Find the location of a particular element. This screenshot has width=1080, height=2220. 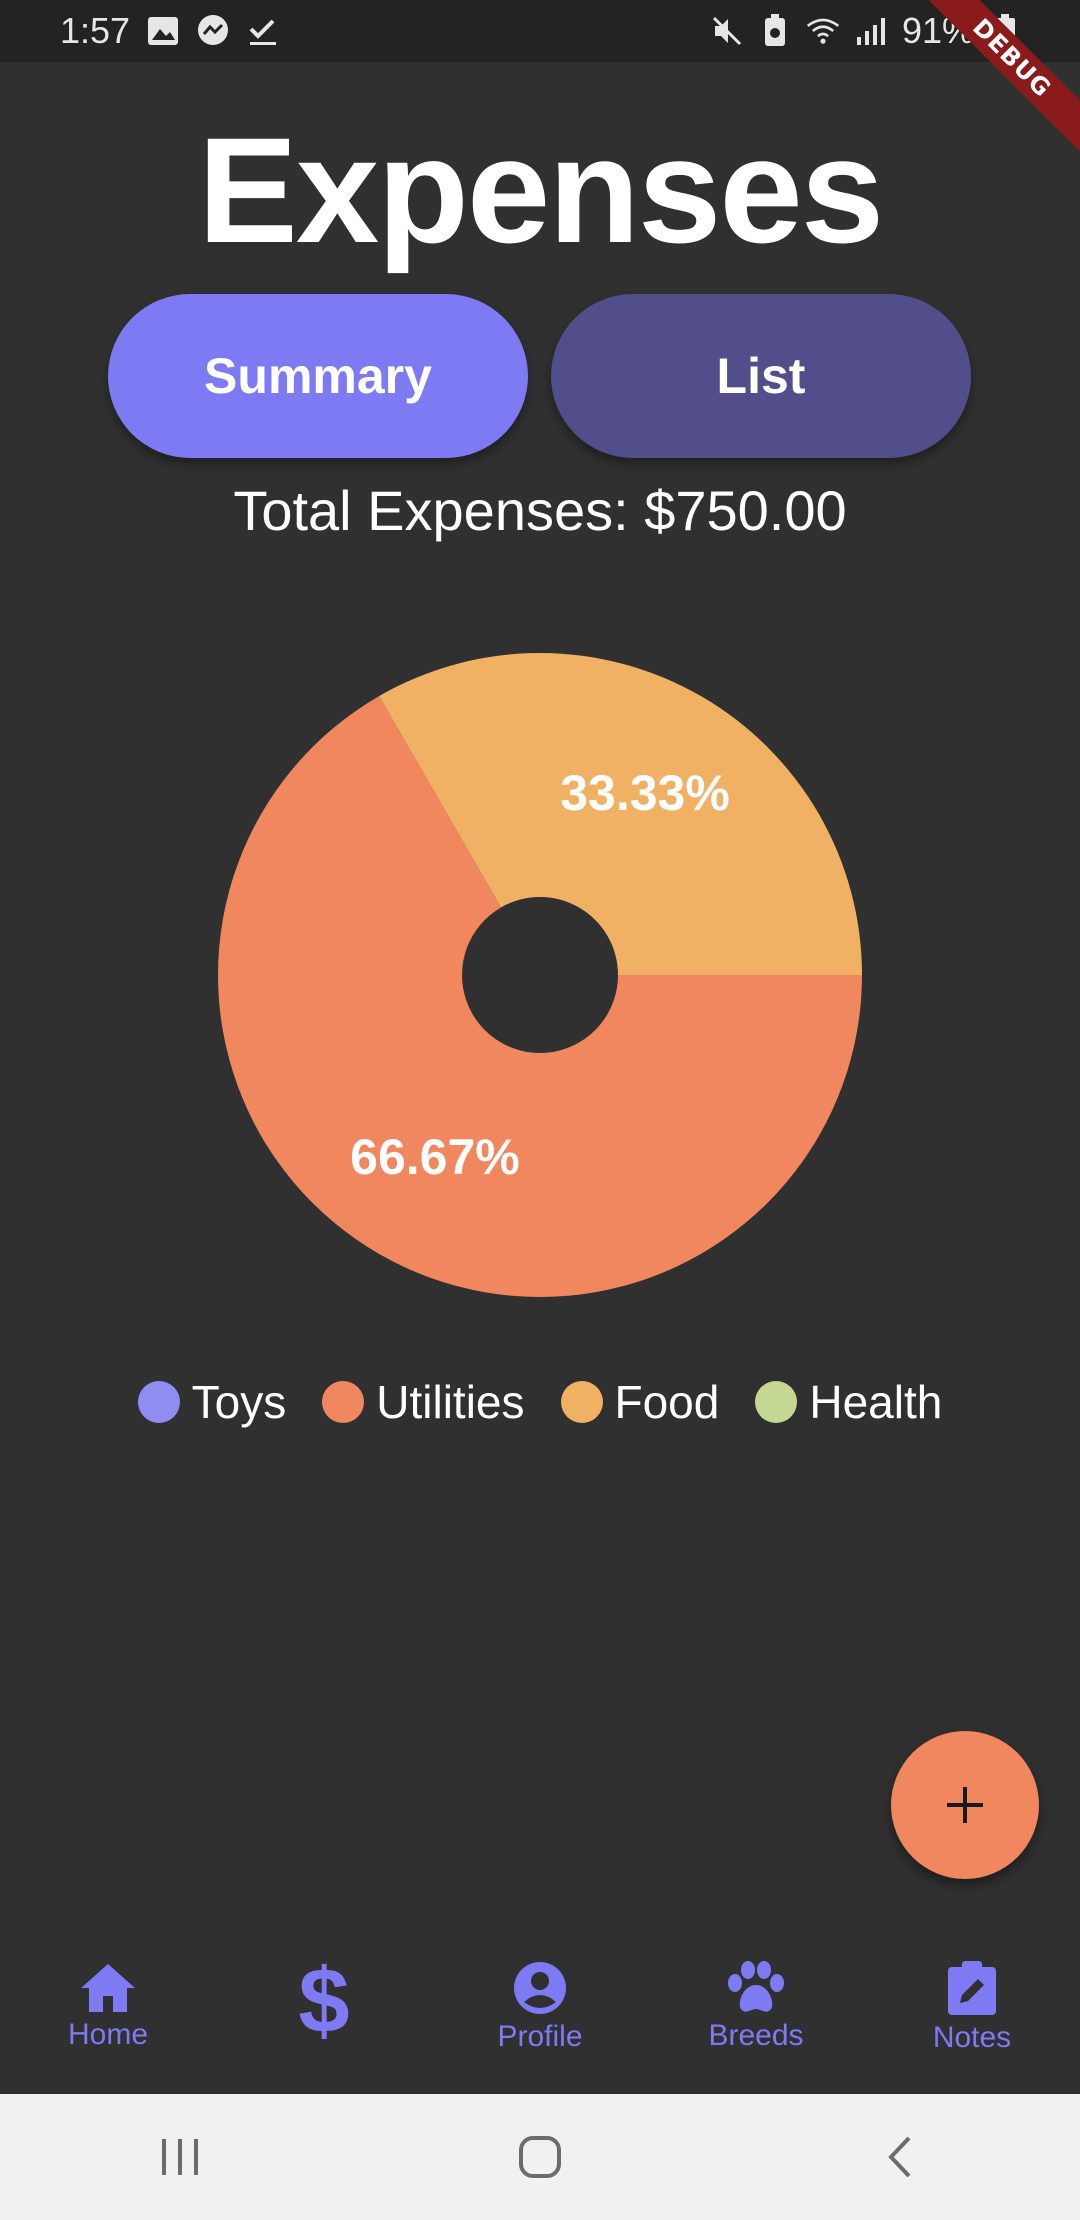

wifi-icon is located at coordinates (823, 31).